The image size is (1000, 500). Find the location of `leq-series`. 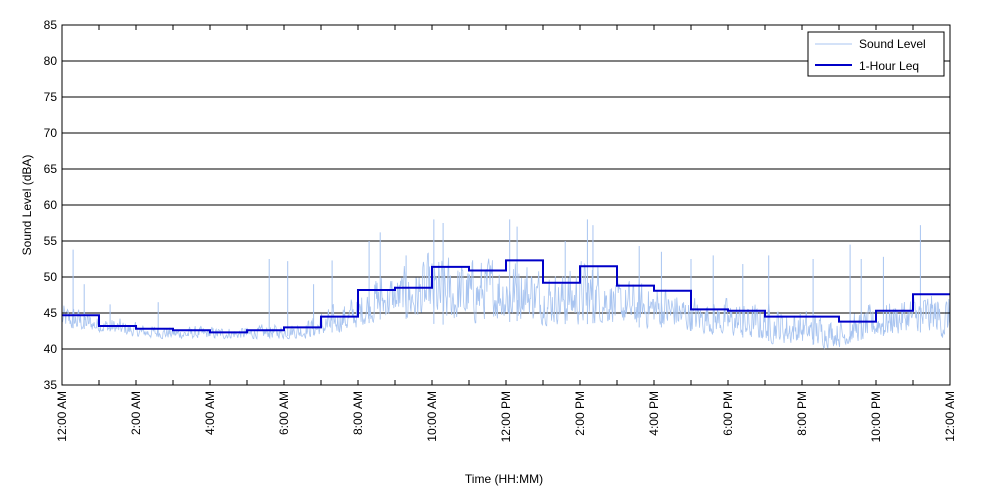

leq-series is located at coordinates (506, 296).